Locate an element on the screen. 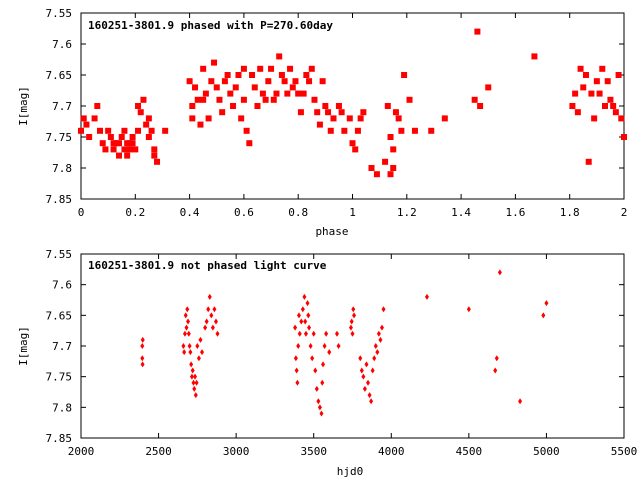 The image size is (640, 485). top-y-tick-label: 7.6 is located at coordinates (62, 44).